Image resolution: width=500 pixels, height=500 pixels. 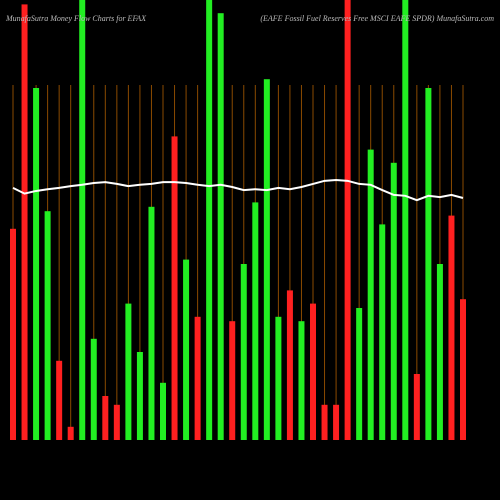 I want to click on money-flow-line, so click(x=238, y=190).